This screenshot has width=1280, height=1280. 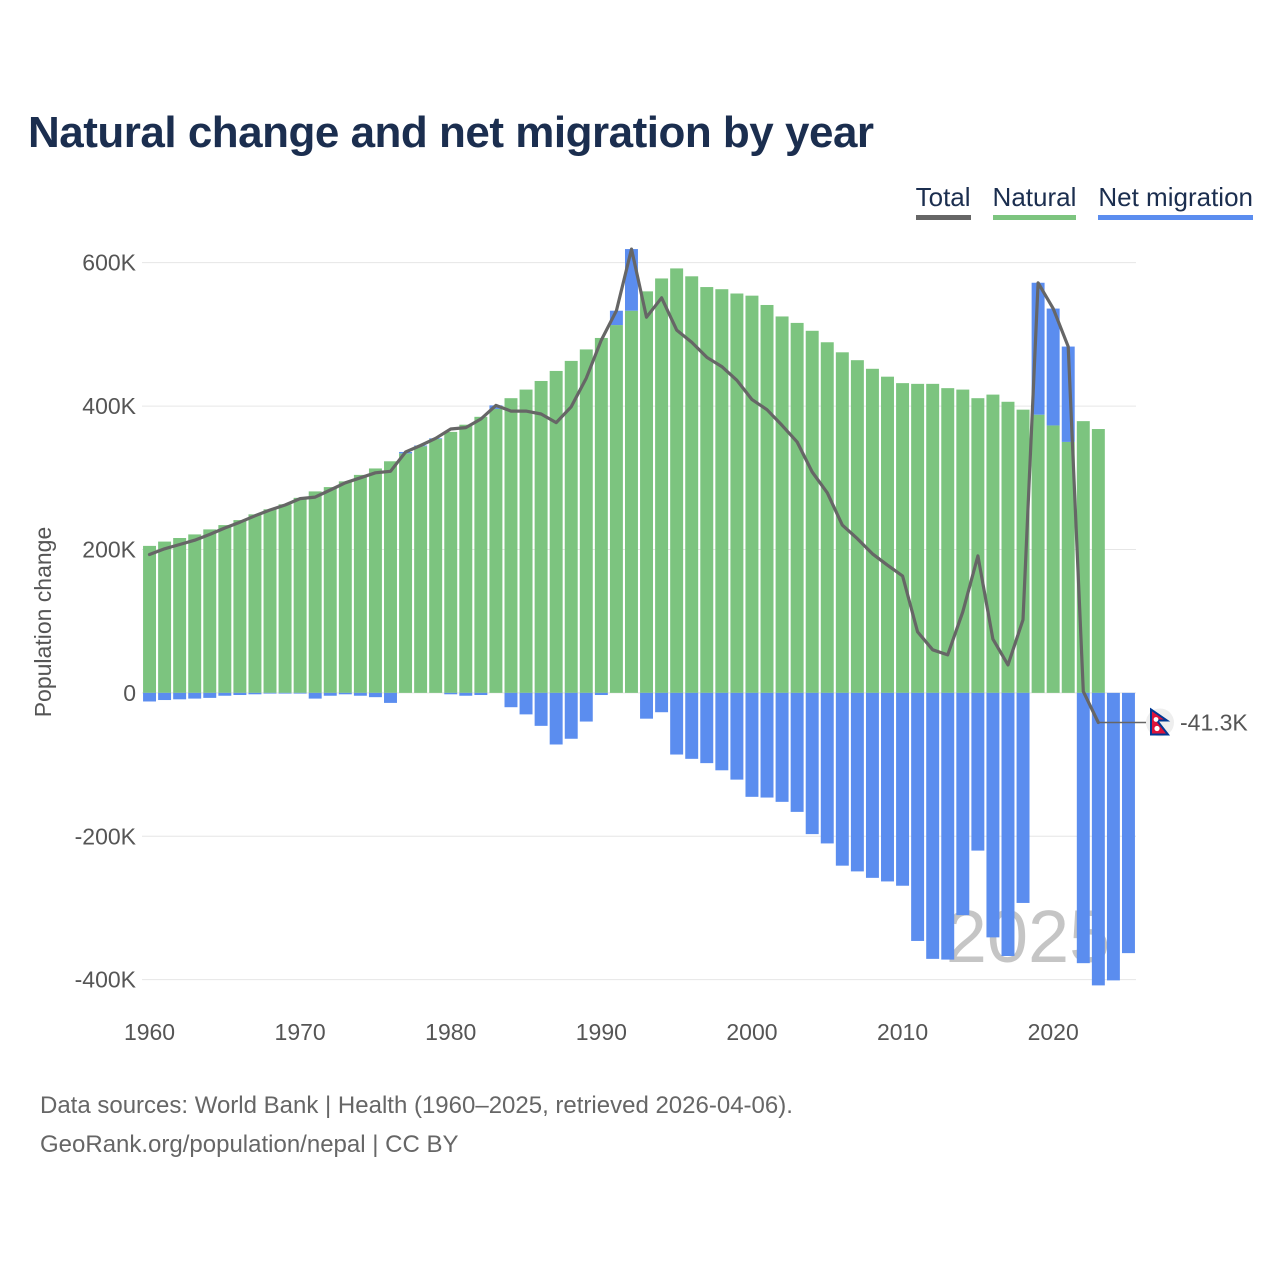 What do you see at coordinates (1175, 201) in the screenshot?
I see `legend-item-net-migration: Net migration` at bounding box center [1175, 201].